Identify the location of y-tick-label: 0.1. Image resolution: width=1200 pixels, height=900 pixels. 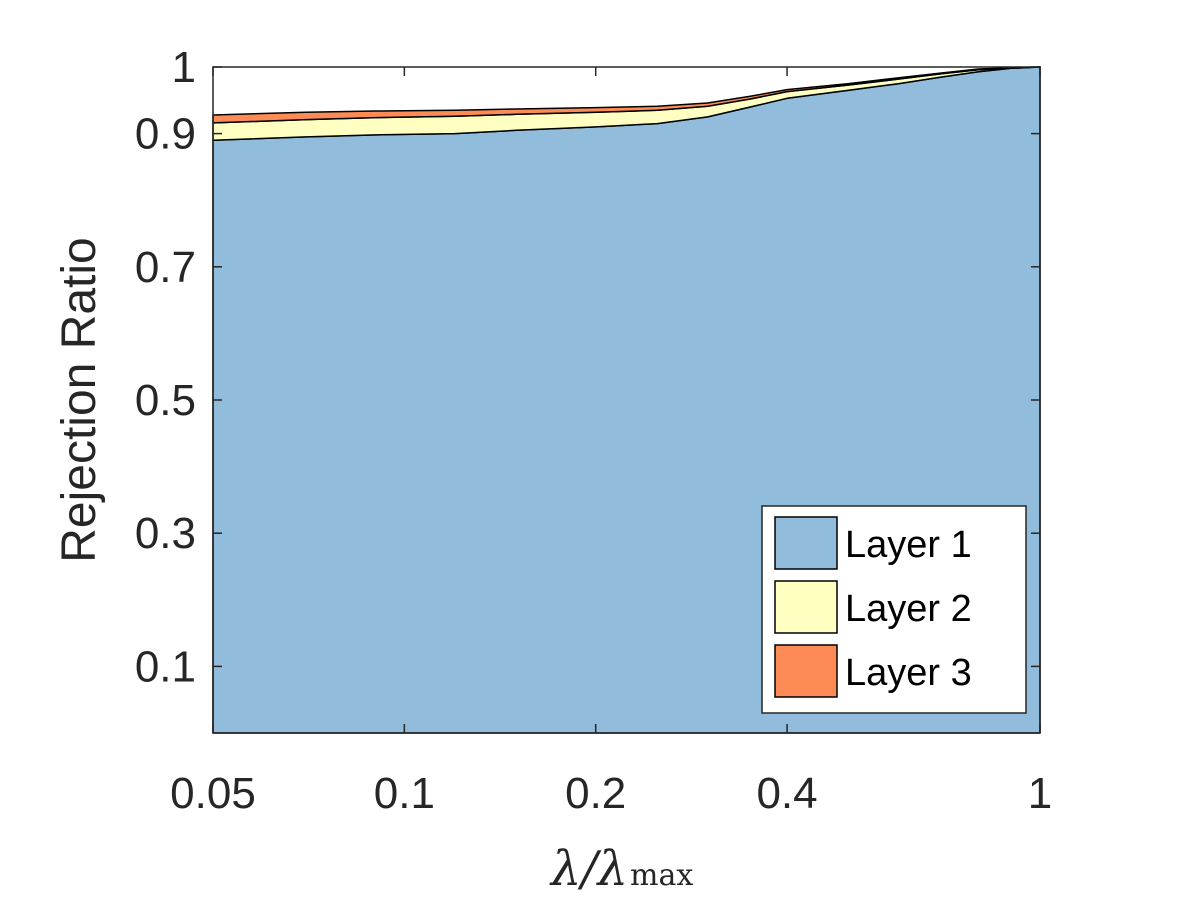
(165, 666).